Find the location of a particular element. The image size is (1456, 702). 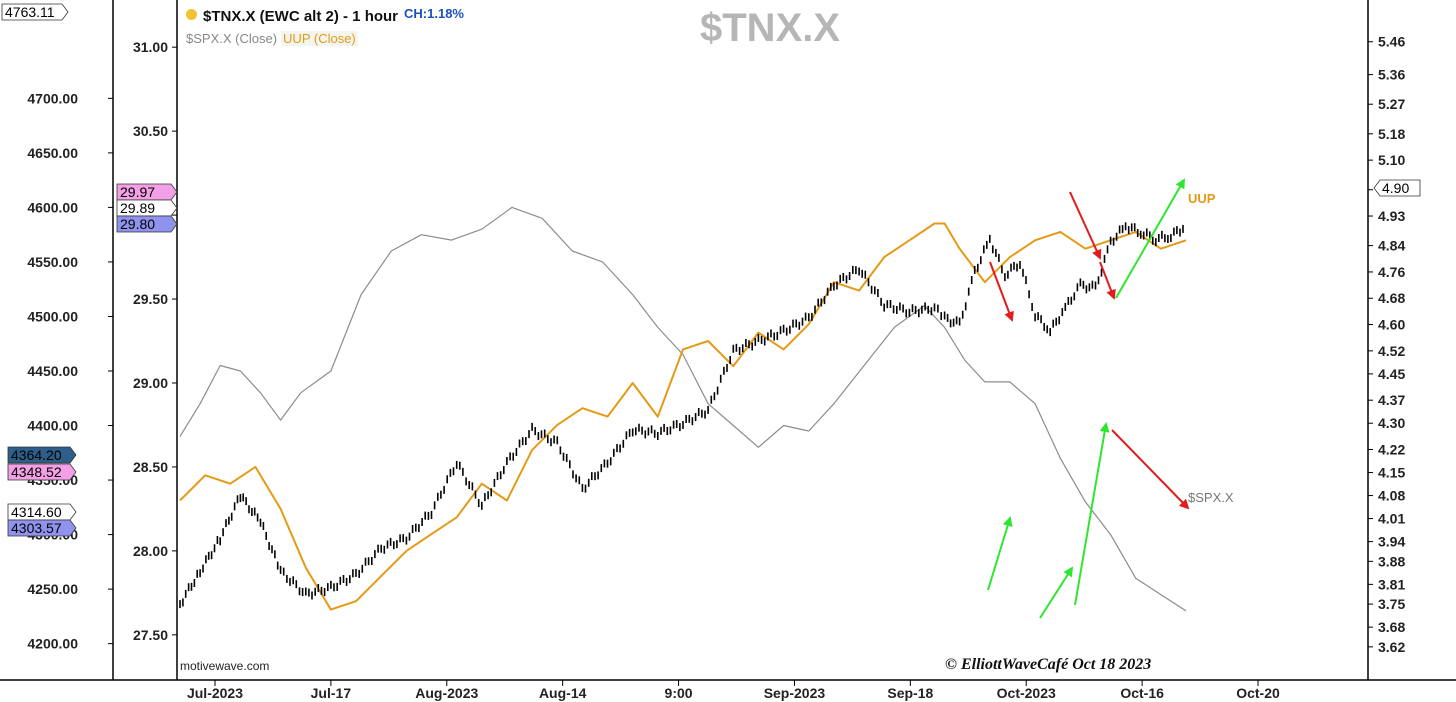

uup-tick-label: 28.00 is located at coordinates (150, 551).